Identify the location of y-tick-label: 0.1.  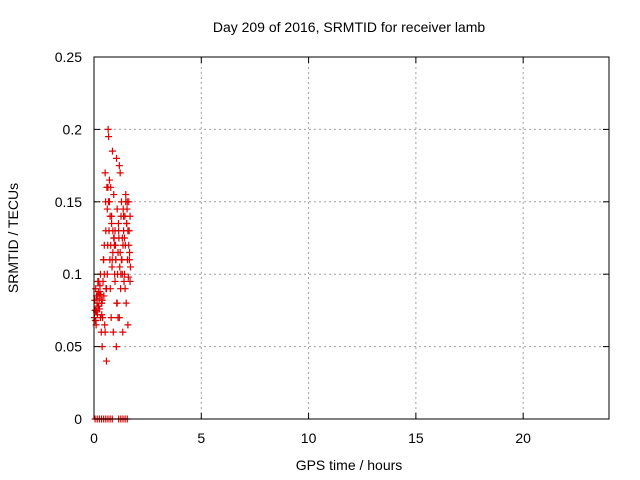
(73, 274).